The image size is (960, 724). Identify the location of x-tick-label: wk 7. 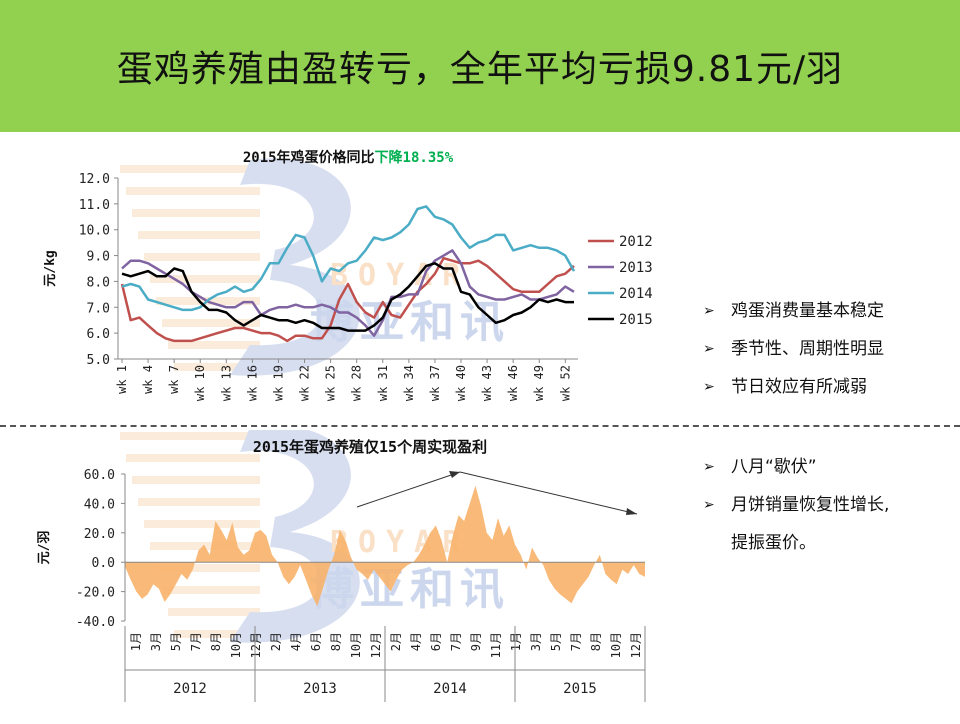
(174, 379).